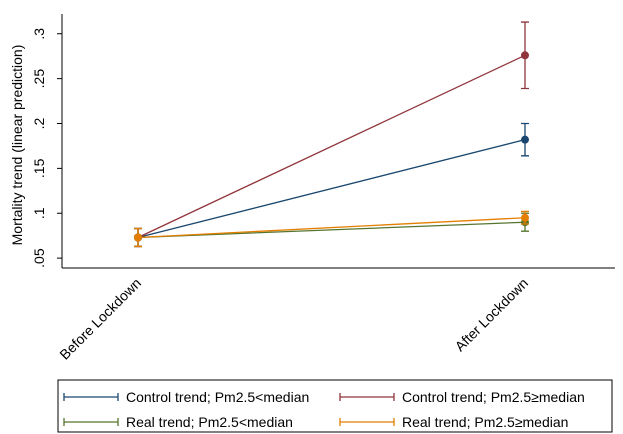 The width and height of the screenshot is (623, 434). What do you see at coordinates (100, 319) in the screenshot?
I see `x-tick-label: Before Lockdown` at bounding box center [100, 319].